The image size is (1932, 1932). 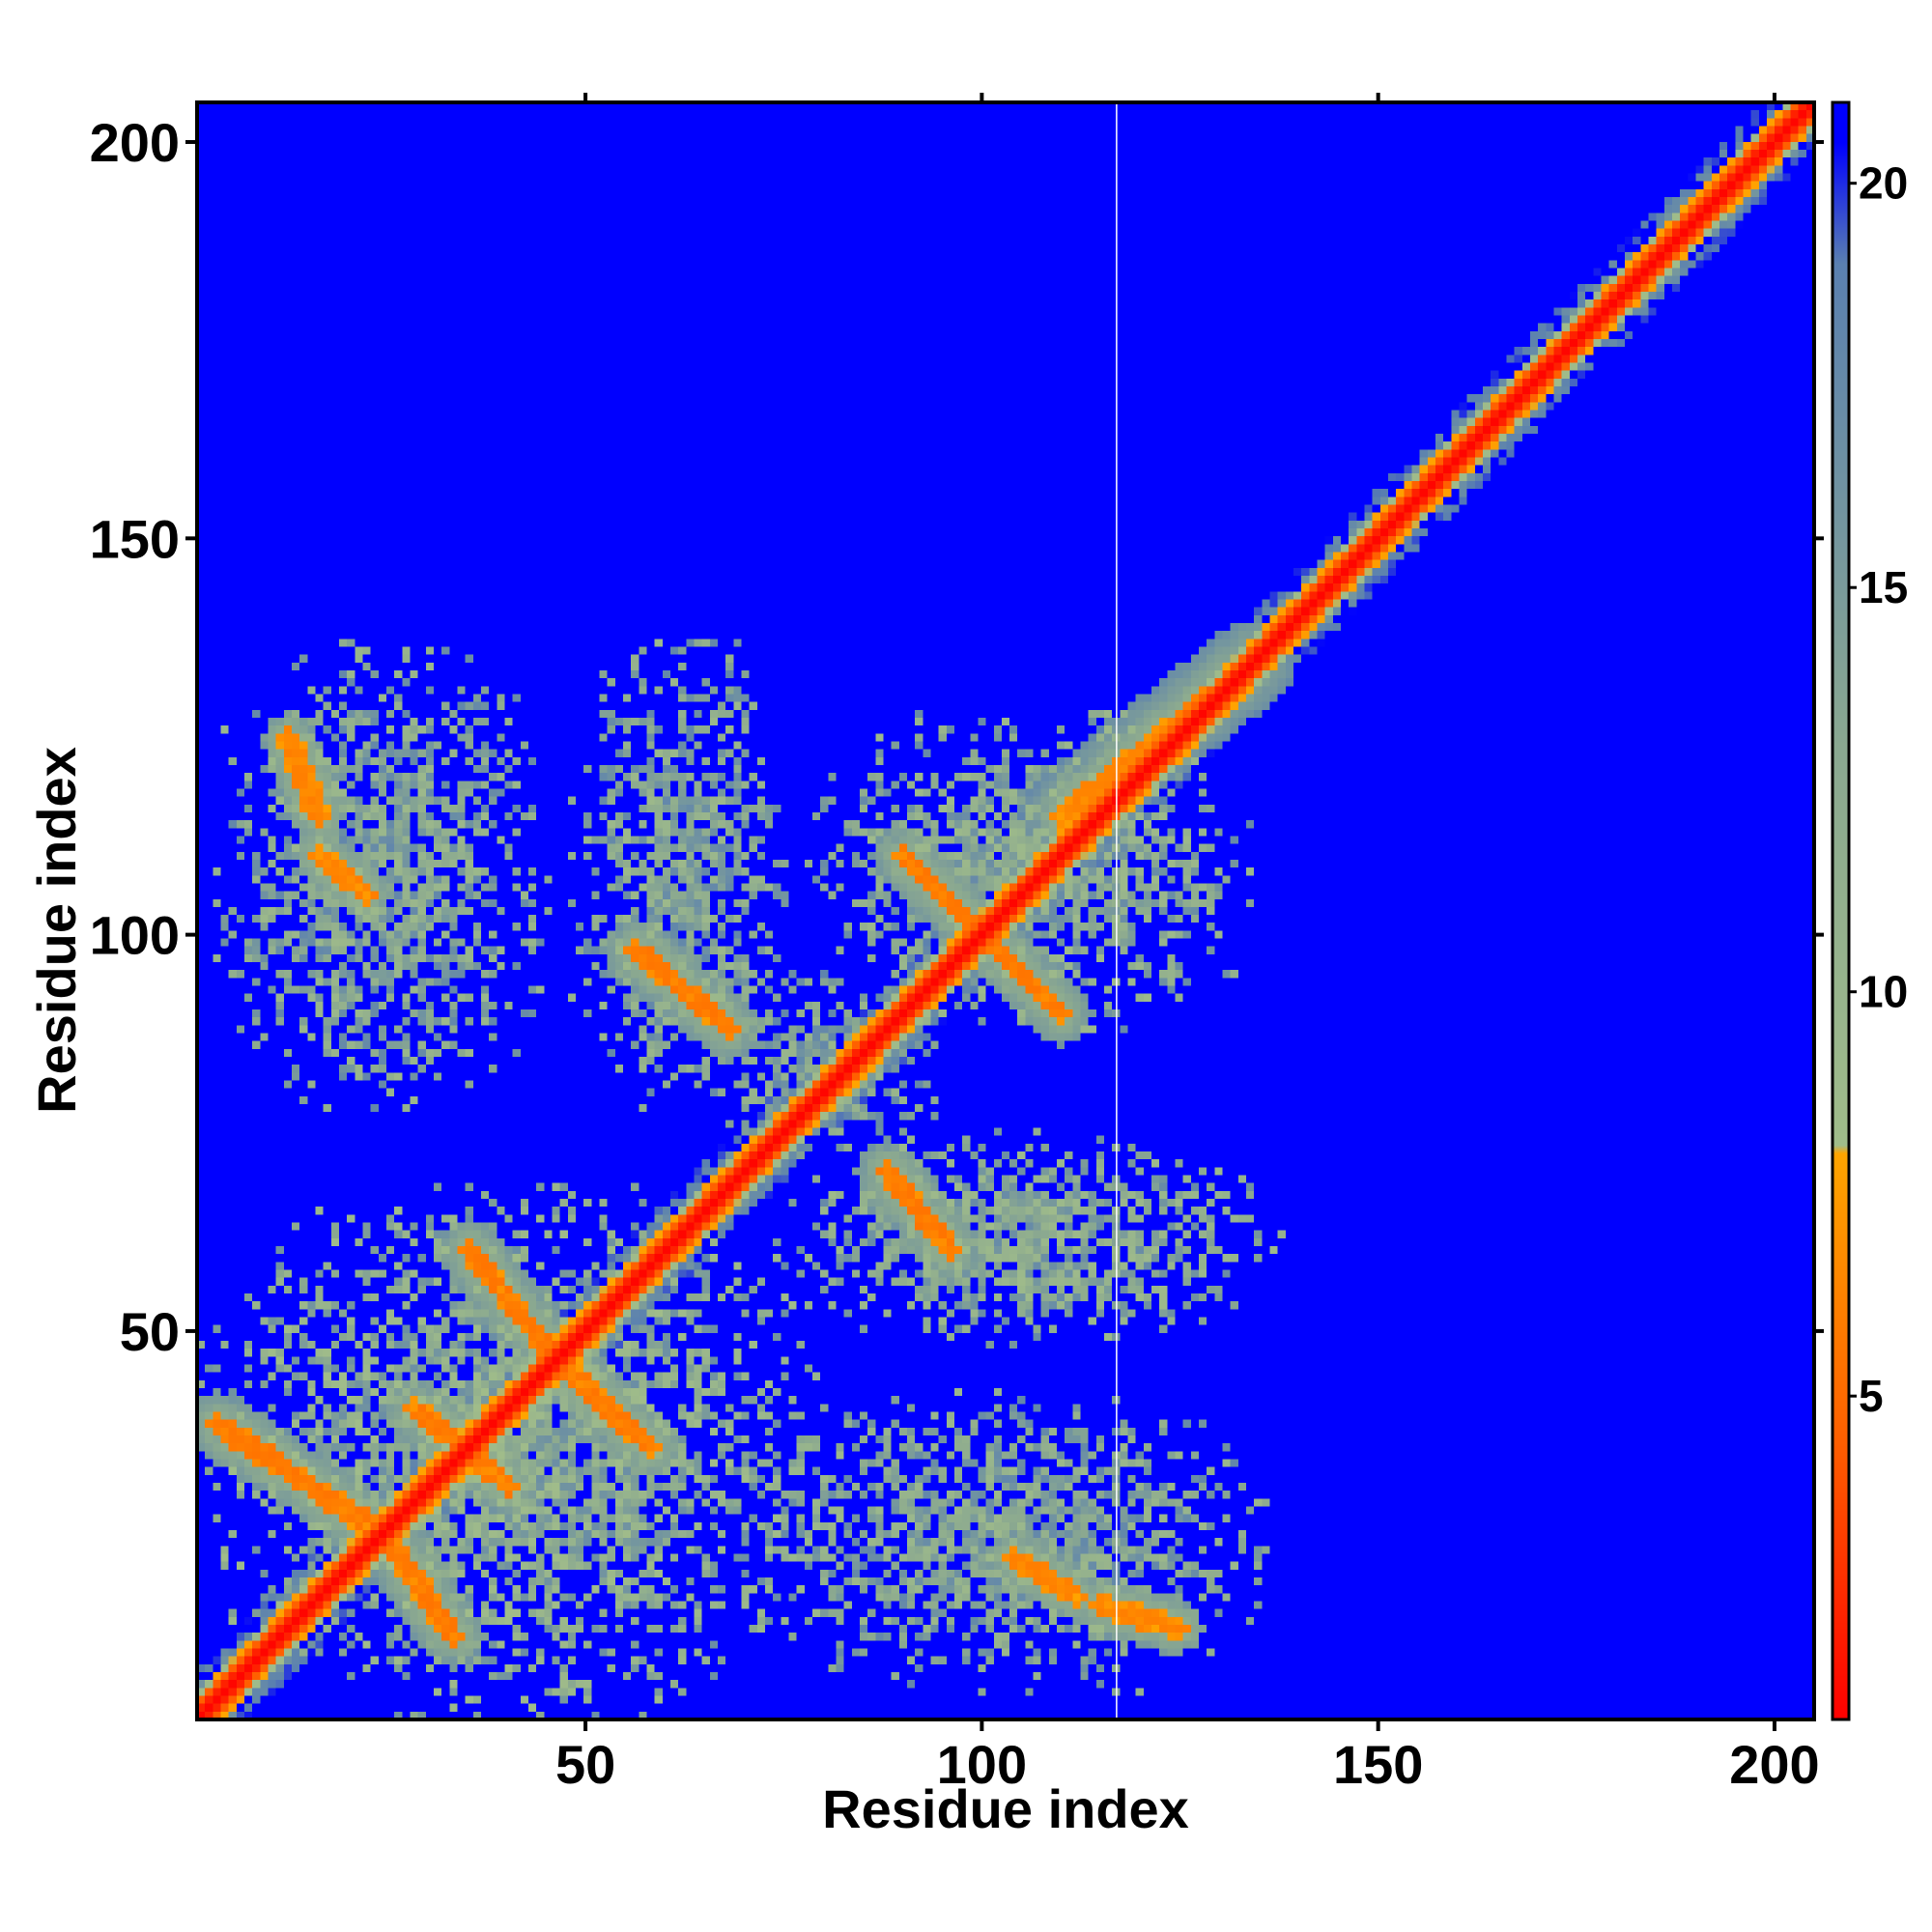 What do you see at coordinates (1878, 789) in the screenshot?
I see `colorbar-ticks: 5 10 15 20` at bounding box center [1878, 789].